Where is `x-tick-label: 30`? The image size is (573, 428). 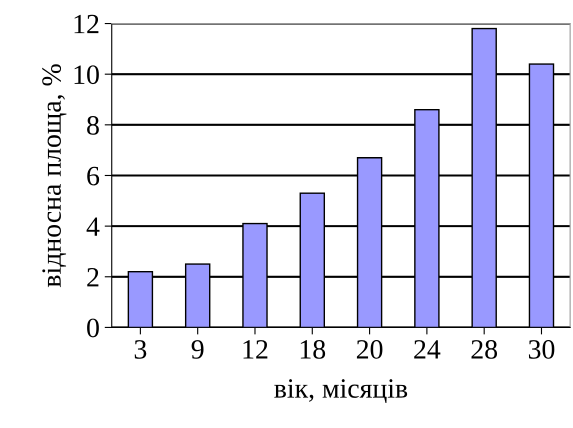
x-tick-label: 30 is located at coordinates (541, 349).